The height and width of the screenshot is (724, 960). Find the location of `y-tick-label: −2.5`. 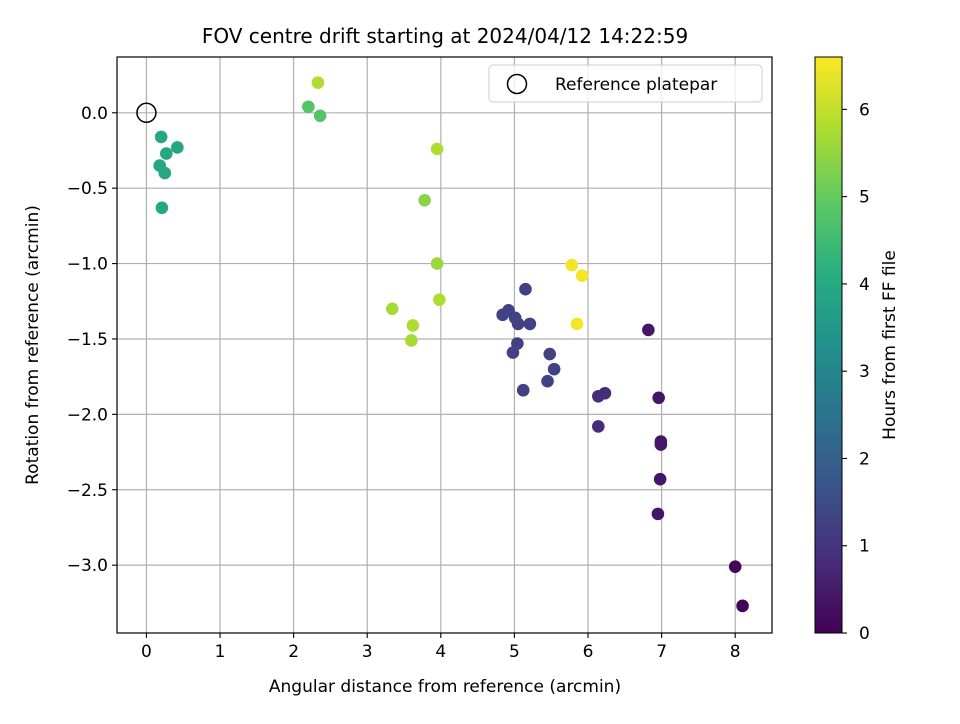

y-tick-label: −2.5 is located at coordinates (87, 491).